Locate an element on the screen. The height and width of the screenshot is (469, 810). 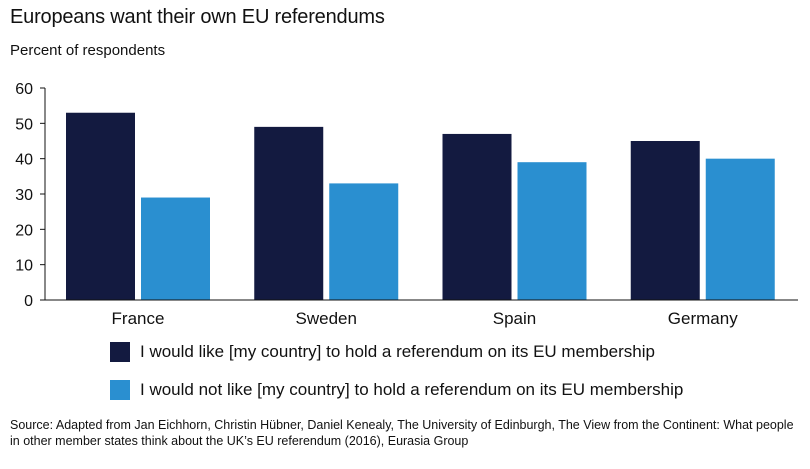
x-tick-label: Sweden is located at coordinates (326, 318).